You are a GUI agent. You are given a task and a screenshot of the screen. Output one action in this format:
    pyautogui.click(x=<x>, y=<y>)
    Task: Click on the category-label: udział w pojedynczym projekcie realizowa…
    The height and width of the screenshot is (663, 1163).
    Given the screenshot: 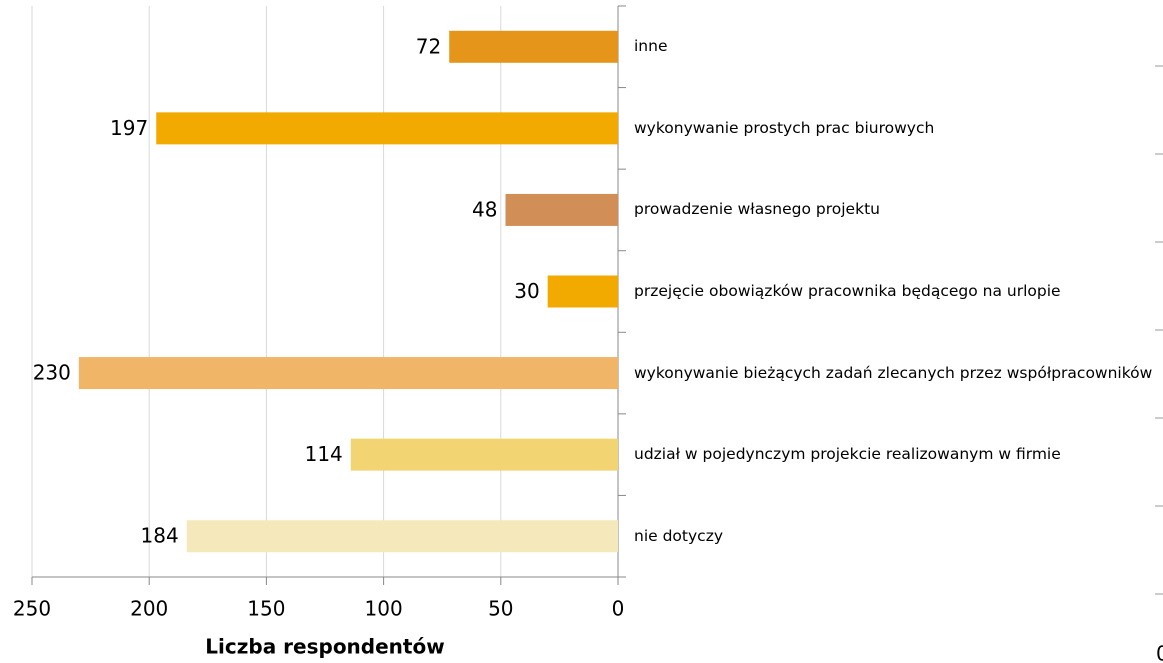 What is the action you would take?
    pyautogui.click(x=847, y=454)
    